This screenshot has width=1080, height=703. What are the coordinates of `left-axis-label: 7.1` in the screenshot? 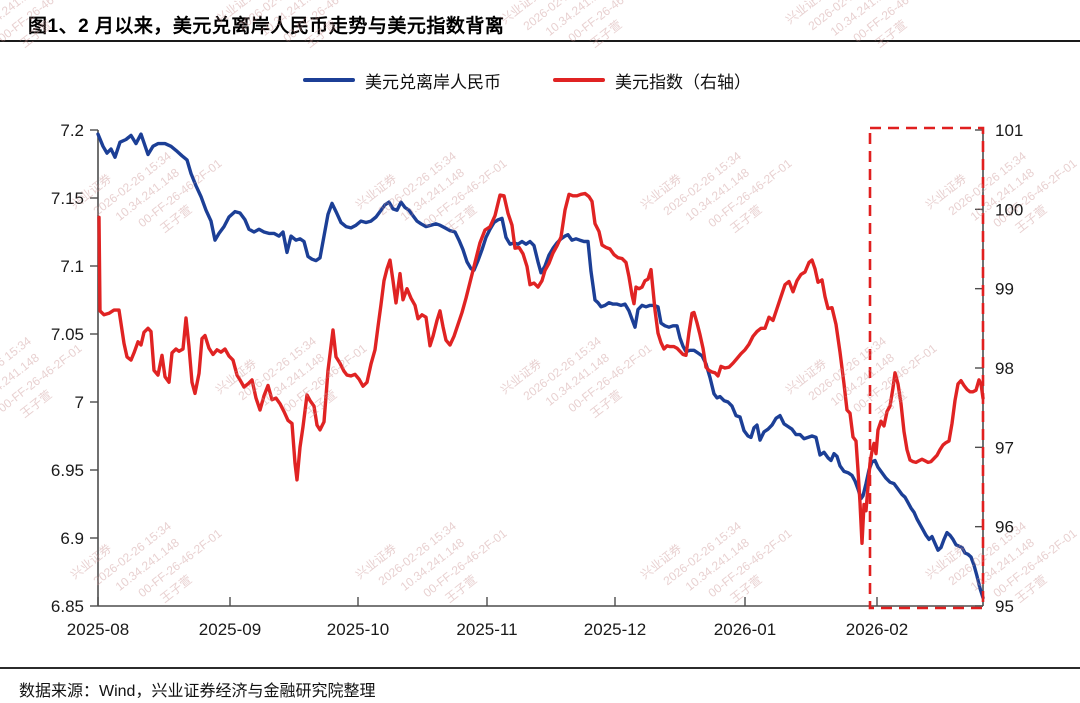 It's located at (72, 266).